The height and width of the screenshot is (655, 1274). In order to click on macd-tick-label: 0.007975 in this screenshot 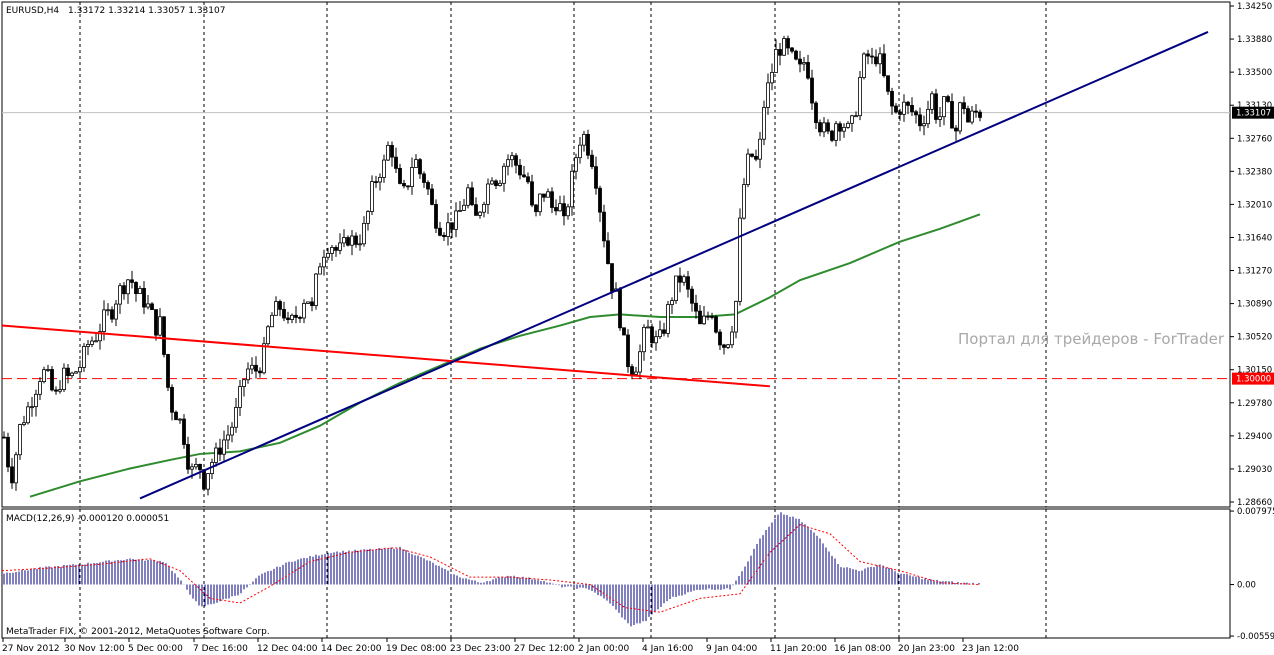, I will do `click(1255, 512)`.